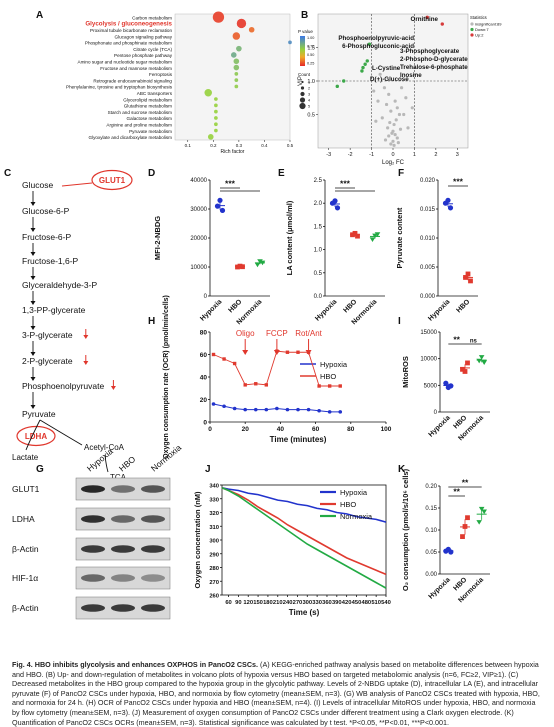 The image size is (554, 727). What do you see at coordinates (86, 337) in the screenshot?
I see `down-arrow-head` at bounding box center [86, 337].